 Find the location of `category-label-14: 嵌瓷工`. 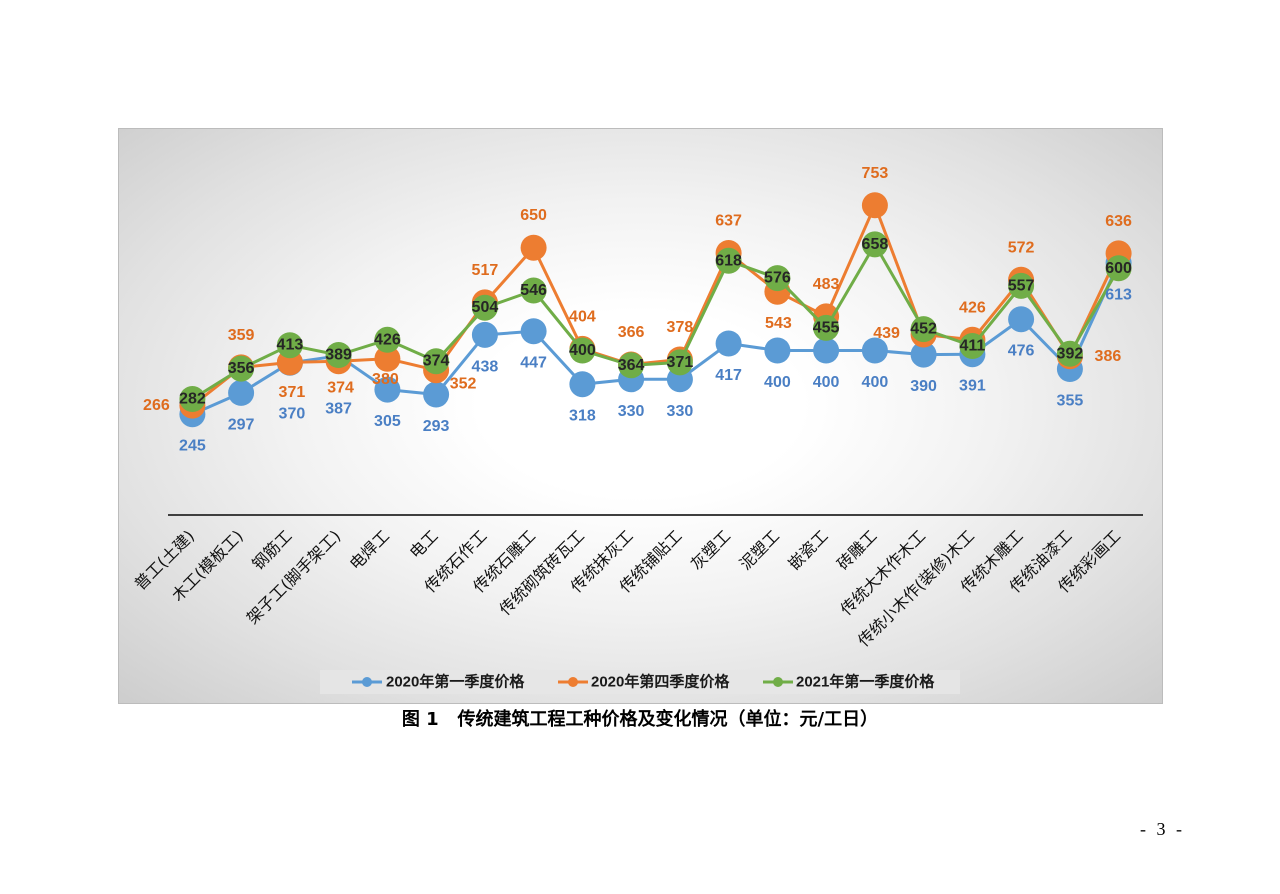

category-label-14: 嵌瓷工 is located at coordinates (807, 549).